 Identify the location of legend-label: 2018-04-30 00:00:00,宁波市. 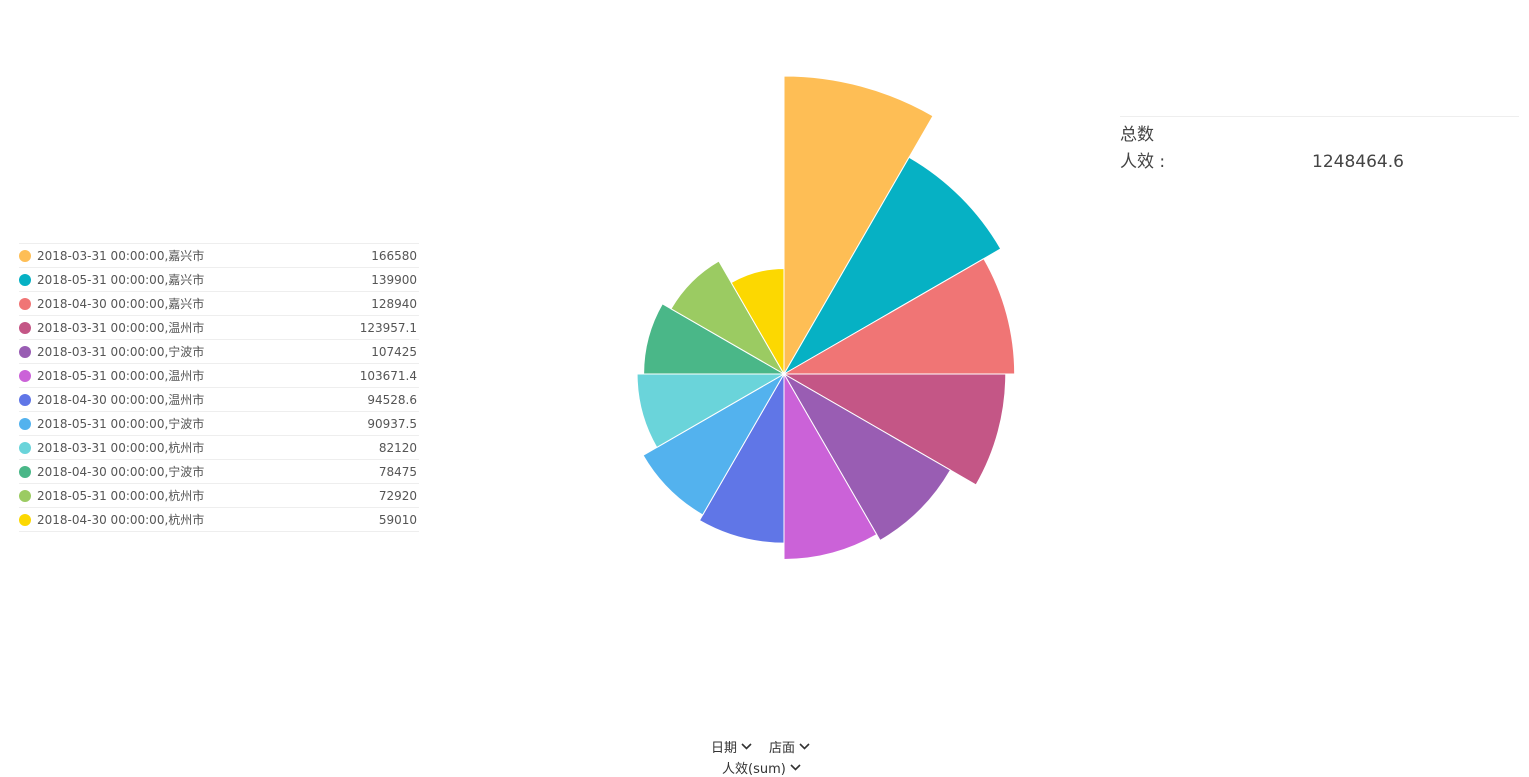
(121, 472).